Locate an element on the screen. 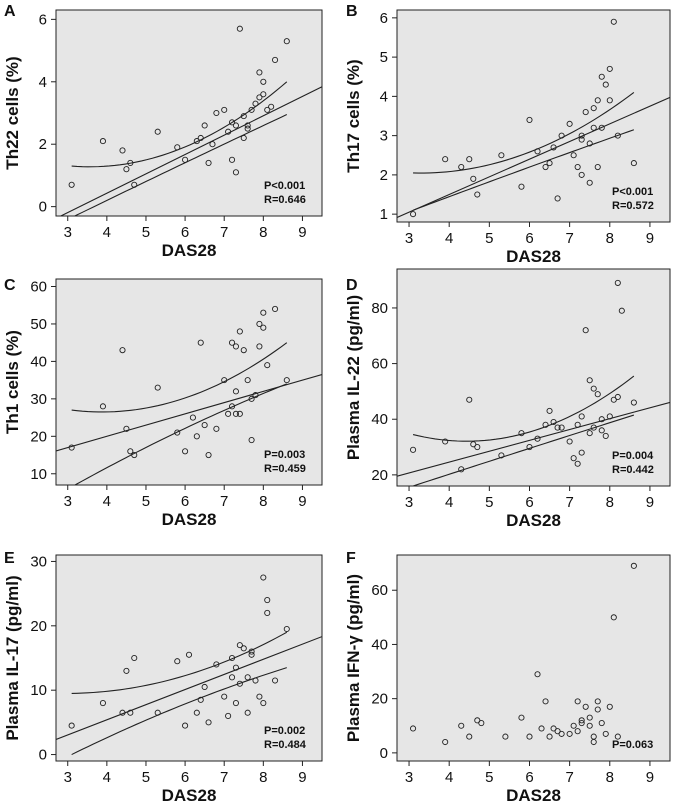  r-value-label: R=0.646 is located at coordinates (285, 200).